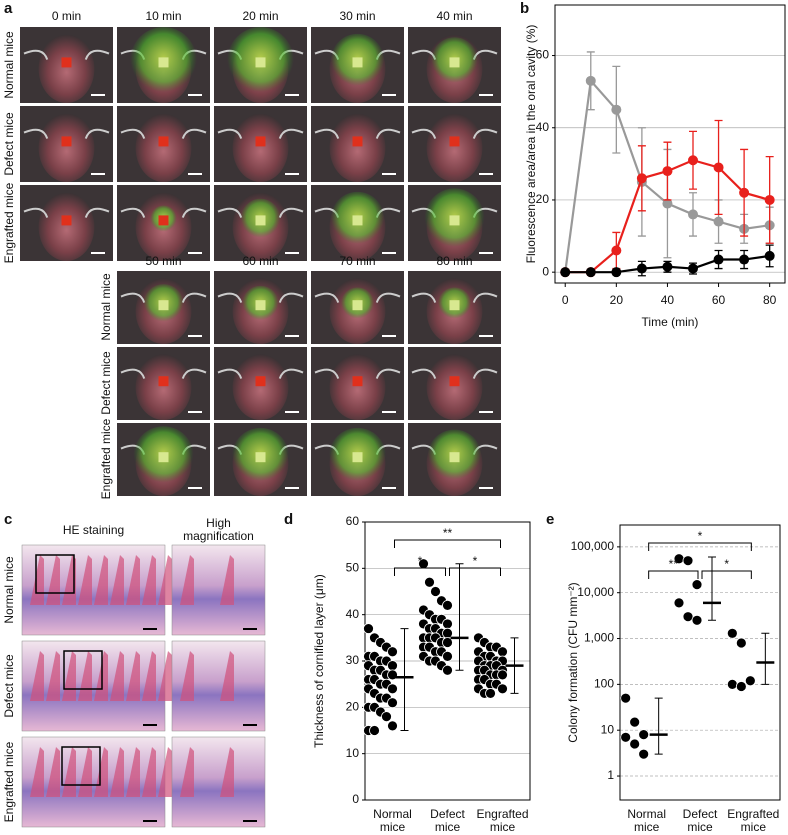  What do you see at coordinates (319, 661) in the screenshot?
I see `y-axis-title: Thickness of cornified layer (μm)` at bounding box center [319, 661].